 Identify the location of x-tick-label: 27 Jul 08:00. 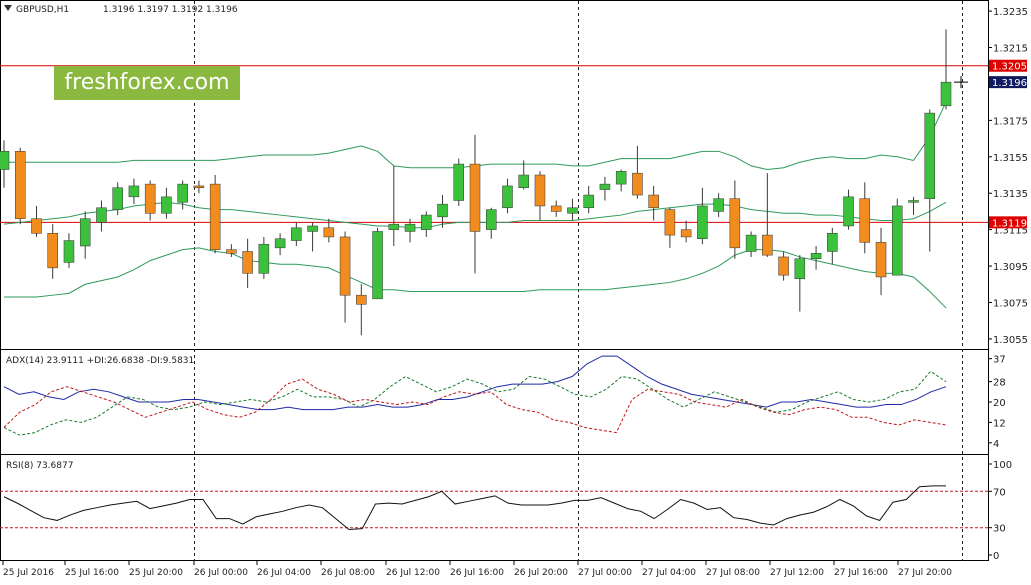
(733, 573).